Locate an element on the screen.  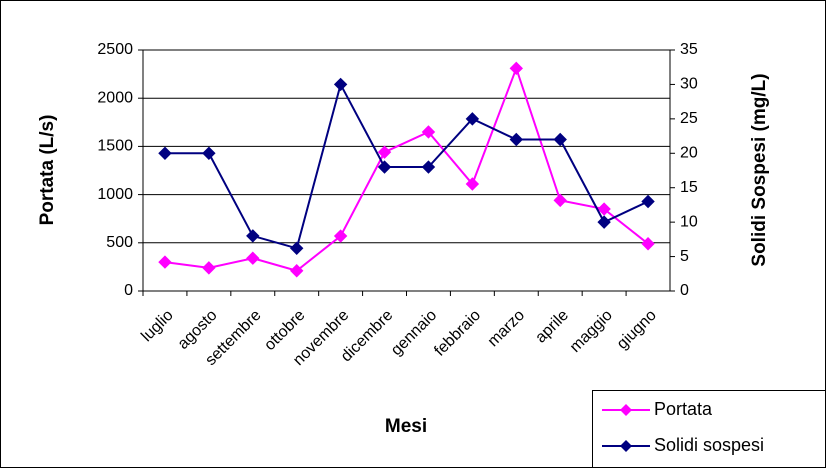
y2-tick-label: 5 is located at coordinates (684, 256).